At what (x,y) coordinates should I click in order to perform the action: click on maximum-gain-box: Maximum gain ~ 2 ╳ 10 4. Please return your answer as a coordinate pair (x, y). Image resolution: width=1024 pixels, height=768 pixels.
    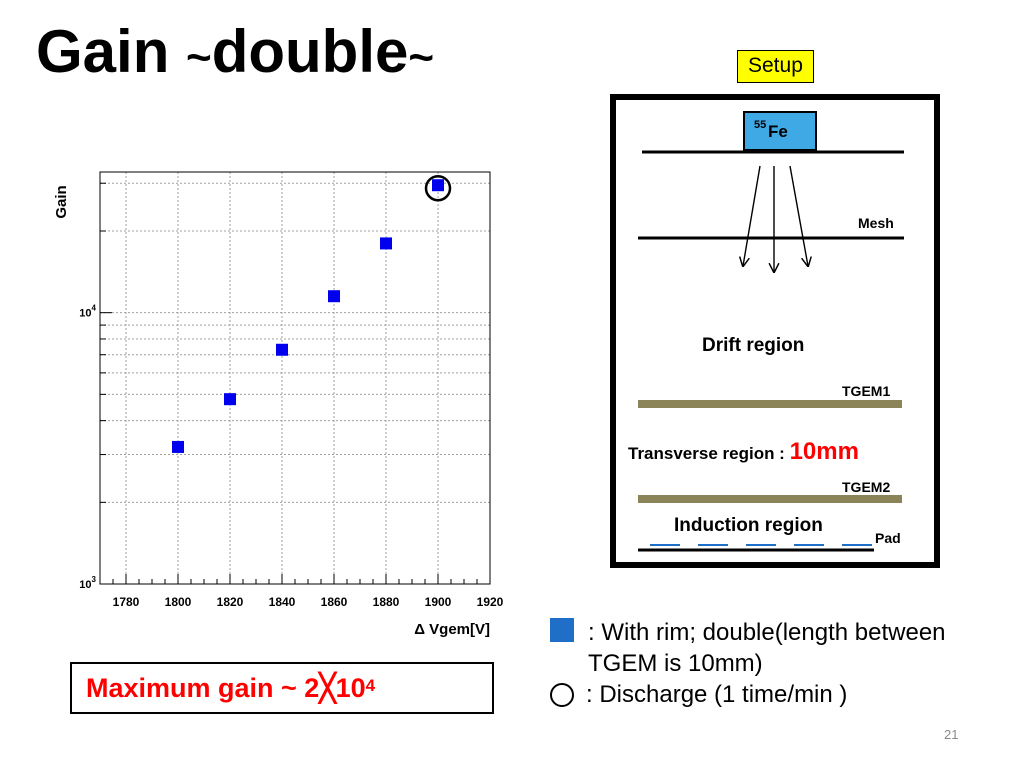
    Looking at the image, I should click on (282, 688).